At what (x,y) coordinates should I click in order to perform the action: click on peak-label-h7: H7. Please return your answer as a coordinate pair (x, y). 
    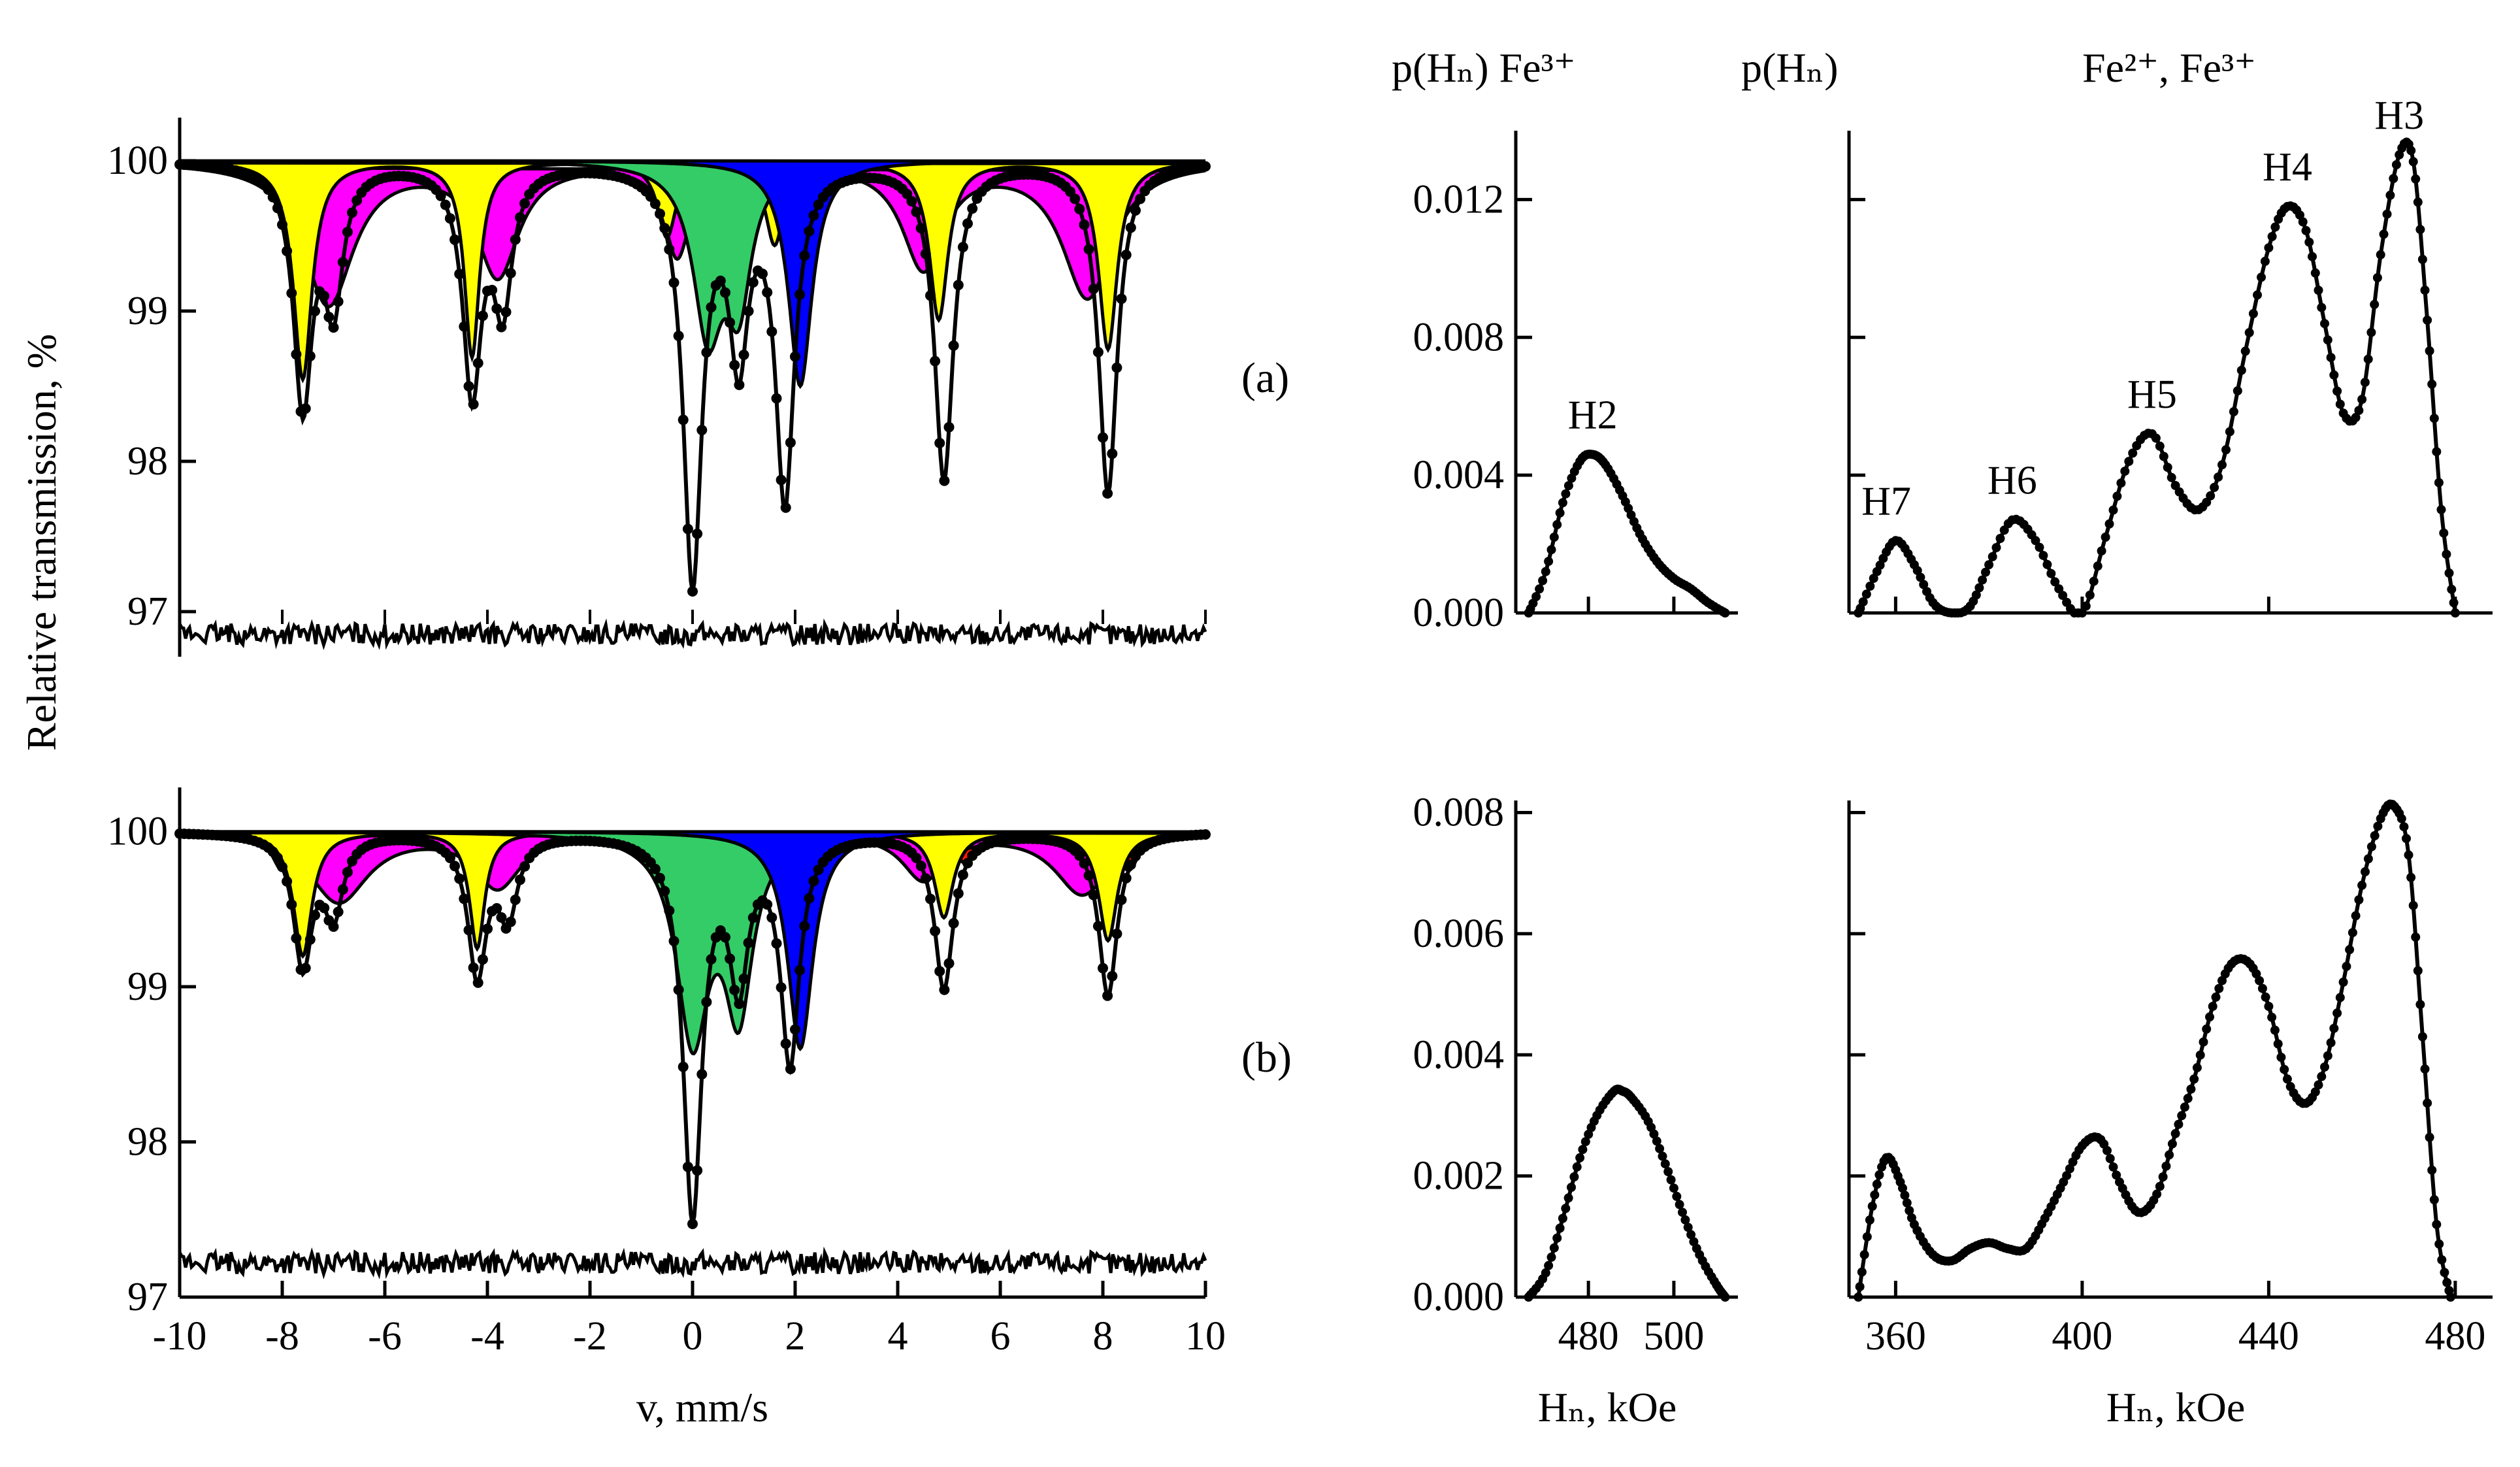
    Looking at the image, I should click on (1886, 501).